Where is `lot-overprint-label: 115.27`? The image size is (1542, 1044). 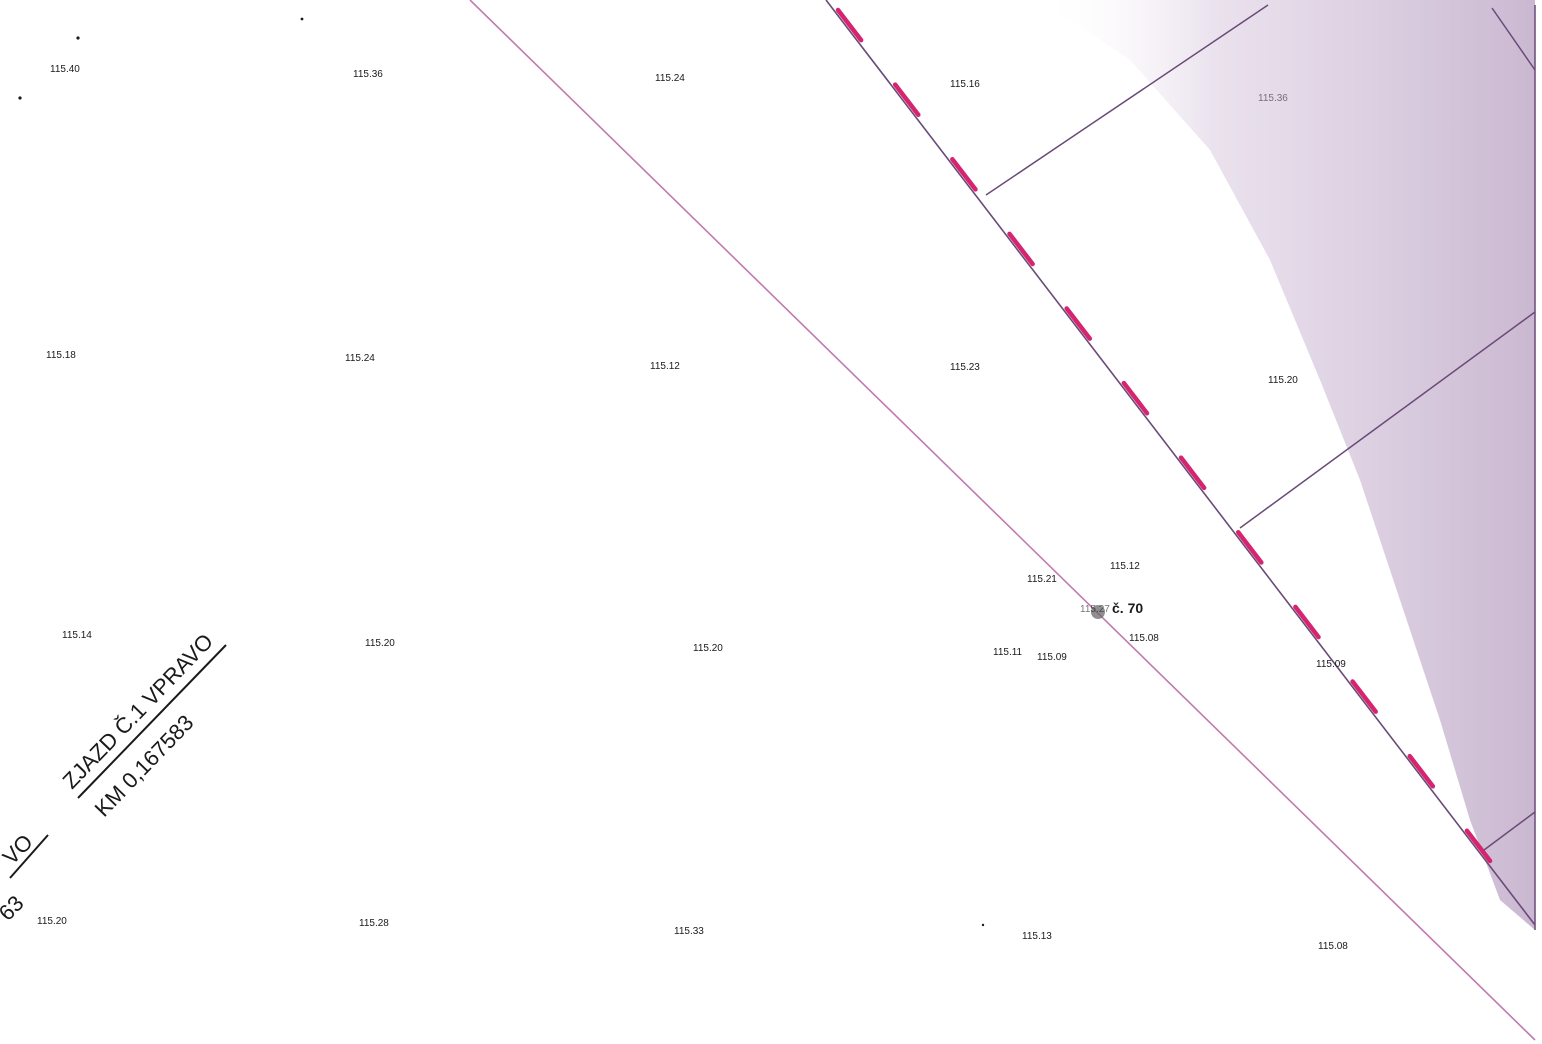 lot-overprint-label: 115.27 is located at coordinates (1095, 609).